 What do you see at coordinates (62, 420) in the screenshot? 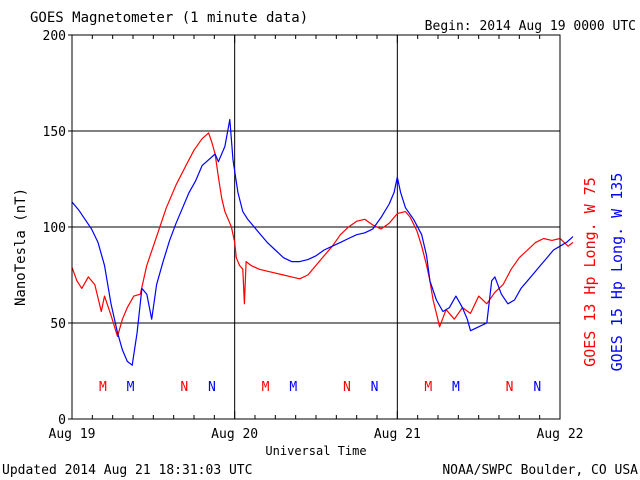
I see `y-tick-label: 0` at bounding box center [62, 420].